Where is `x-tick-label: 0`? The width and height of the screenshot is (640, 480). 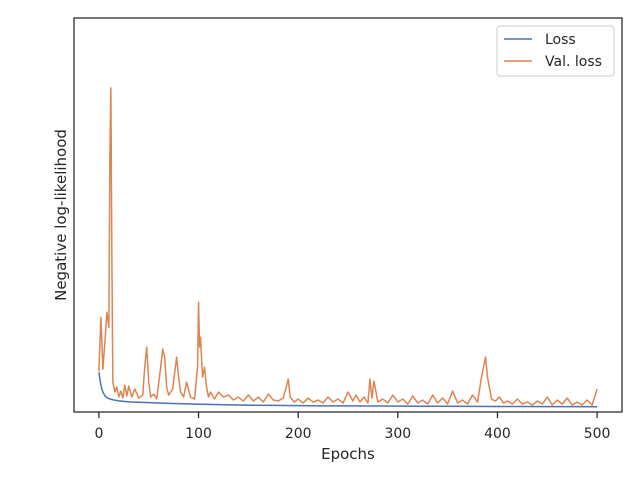 x-tick-label: 0 is located at coordinates (98, 434).